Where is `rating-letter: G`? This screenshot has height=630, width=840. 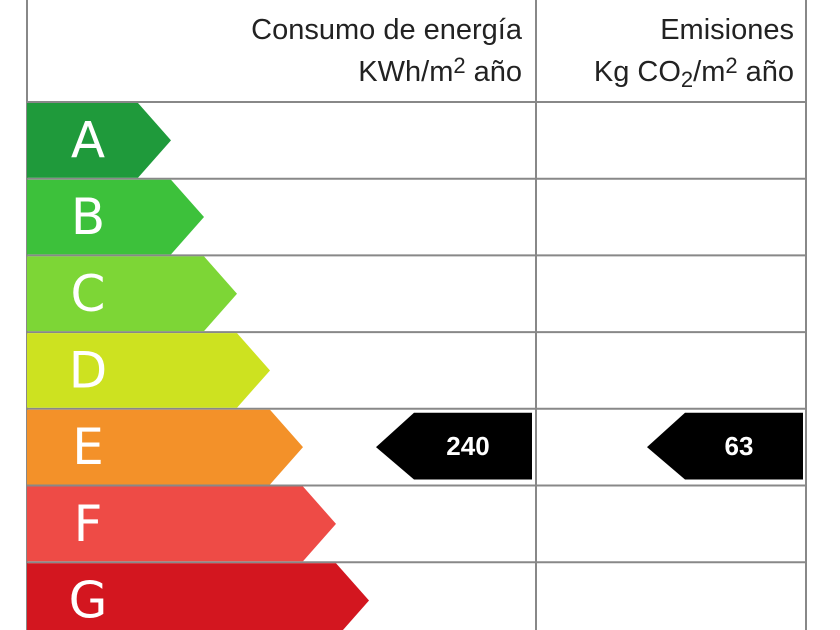
rating-letter: G is located at coordinates (88, 601).